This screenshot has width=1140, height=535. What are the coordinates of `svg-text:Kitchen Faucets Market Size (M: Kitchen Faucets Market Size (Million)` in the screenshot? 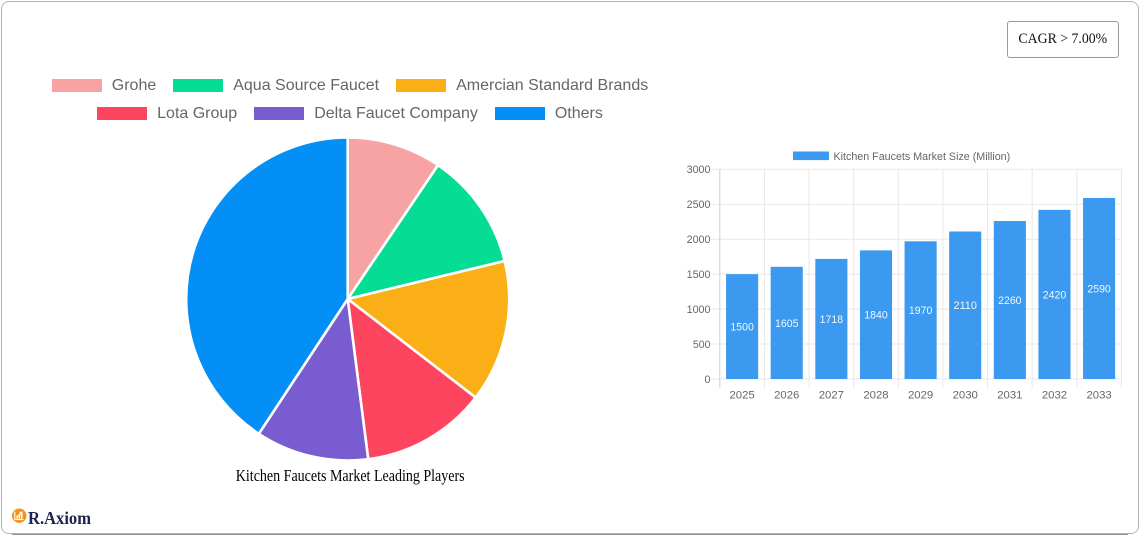 It's located at (922, 157).